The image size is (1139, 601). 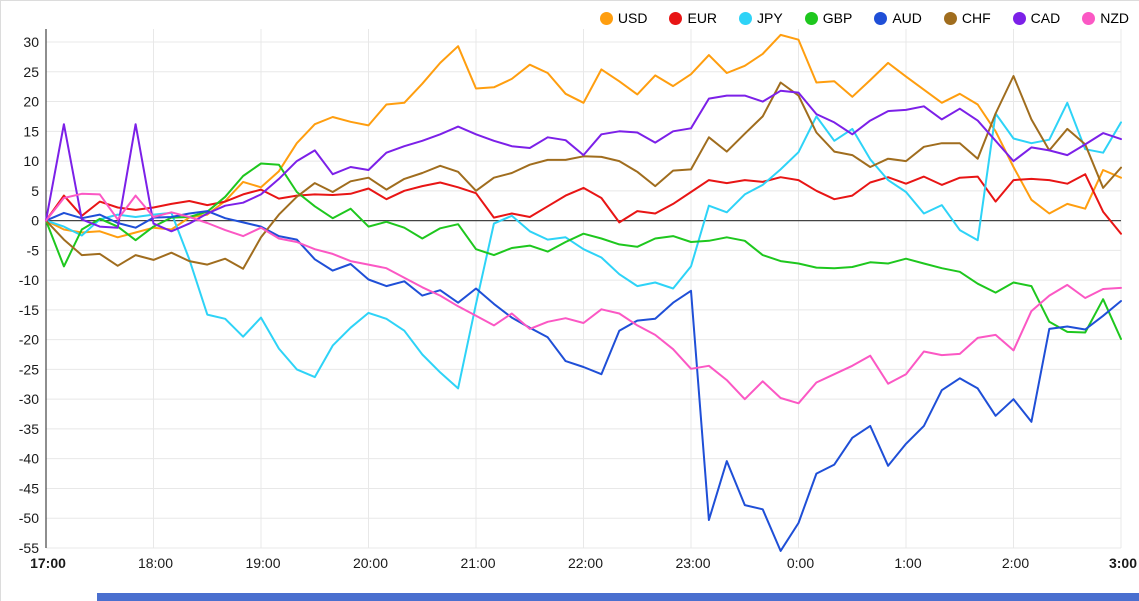 I want to click on legend-item-label: JPY, so click(x=770, y=18).